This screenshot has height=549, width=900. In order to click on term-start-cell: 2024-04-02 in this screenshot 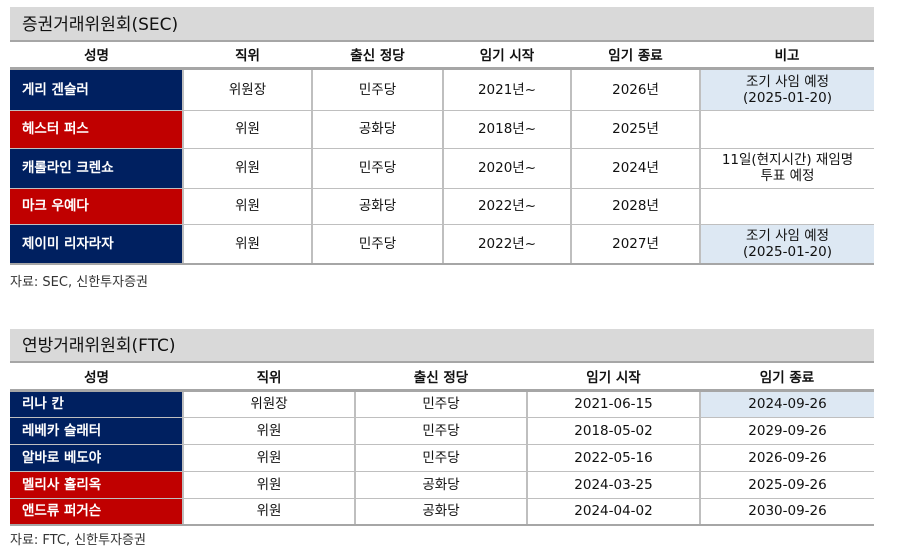, I will do `click(613, 511)`.